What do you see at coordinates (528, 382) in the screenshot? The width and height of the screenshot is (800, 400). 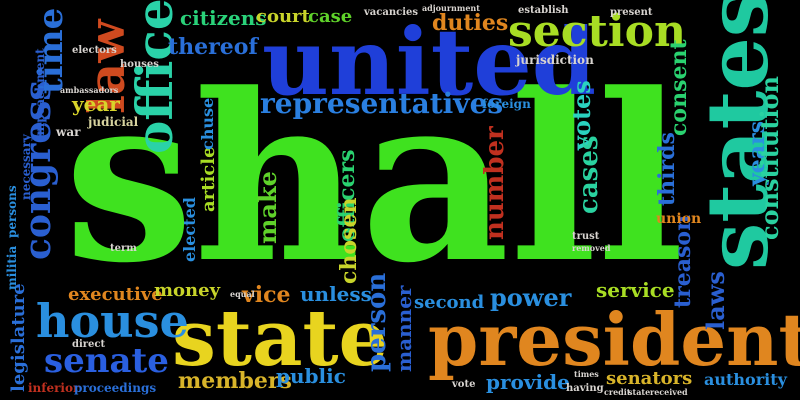 I see `word-provide: provide` at bounding box center [528, 382].